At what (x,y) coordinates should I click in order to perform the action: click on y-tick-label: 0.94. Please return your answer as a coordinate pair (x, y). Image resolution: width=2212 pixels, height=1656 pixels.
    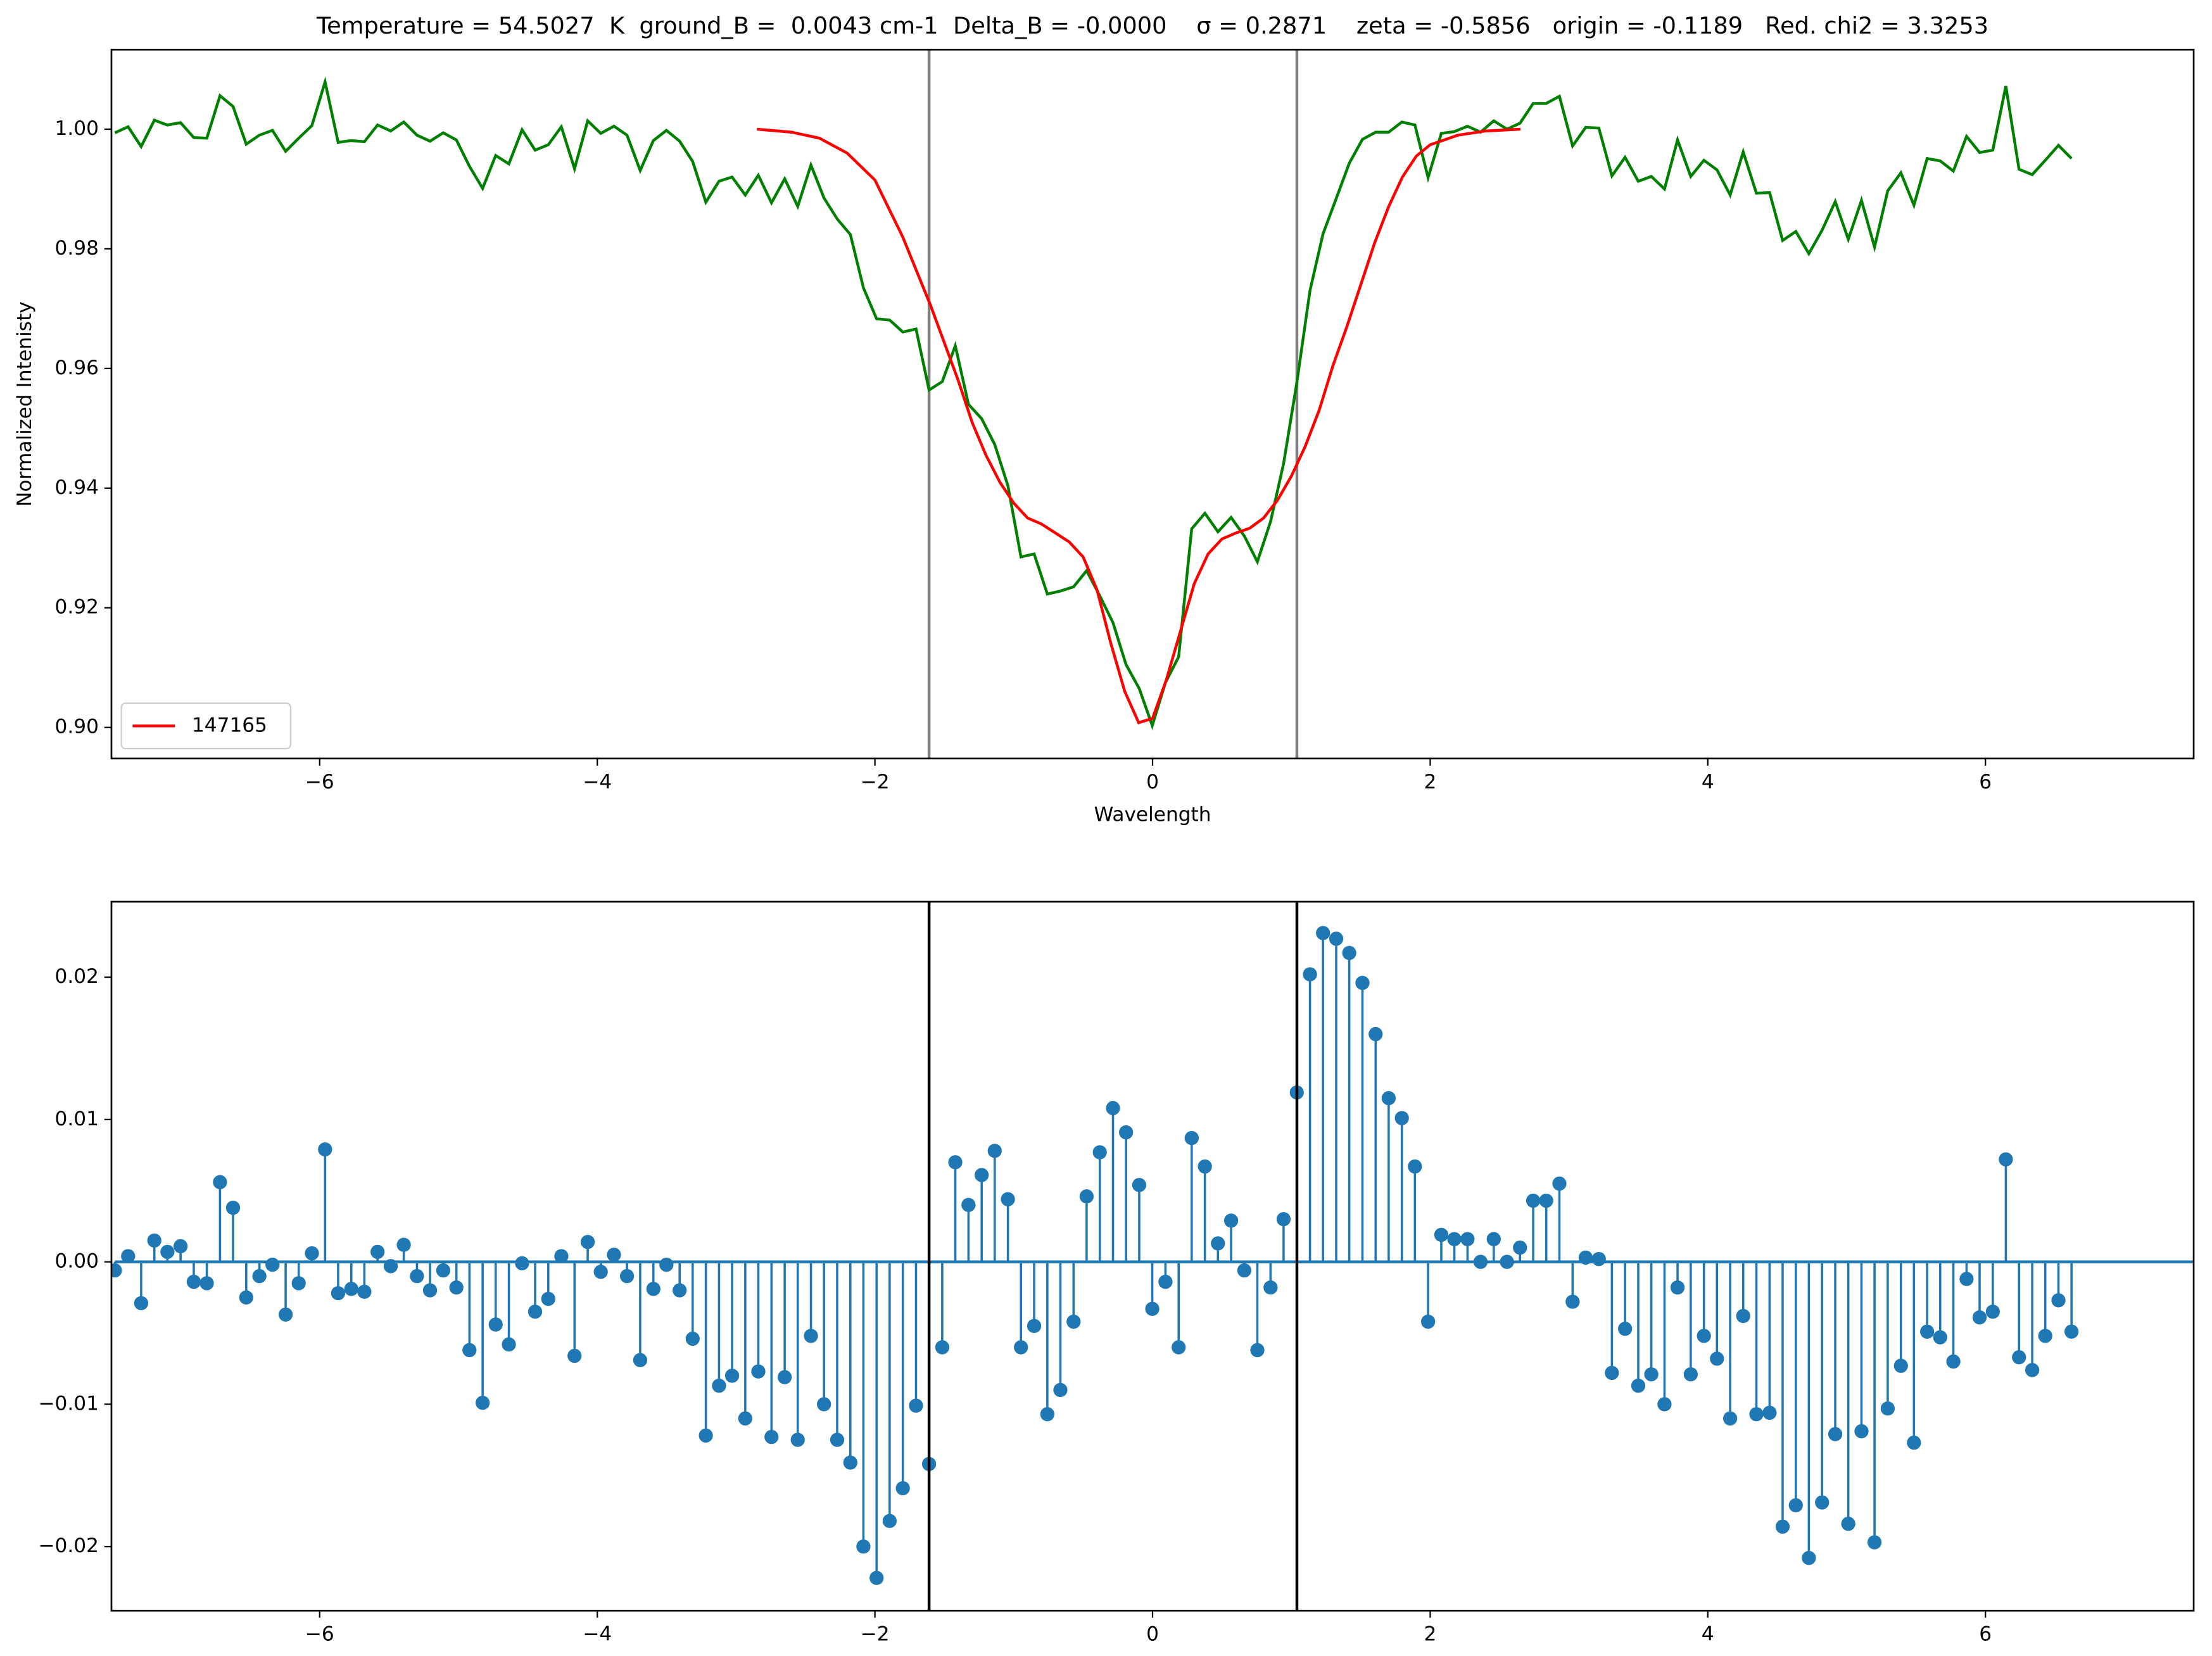
    Looking at the image, I should click on (77, 487).